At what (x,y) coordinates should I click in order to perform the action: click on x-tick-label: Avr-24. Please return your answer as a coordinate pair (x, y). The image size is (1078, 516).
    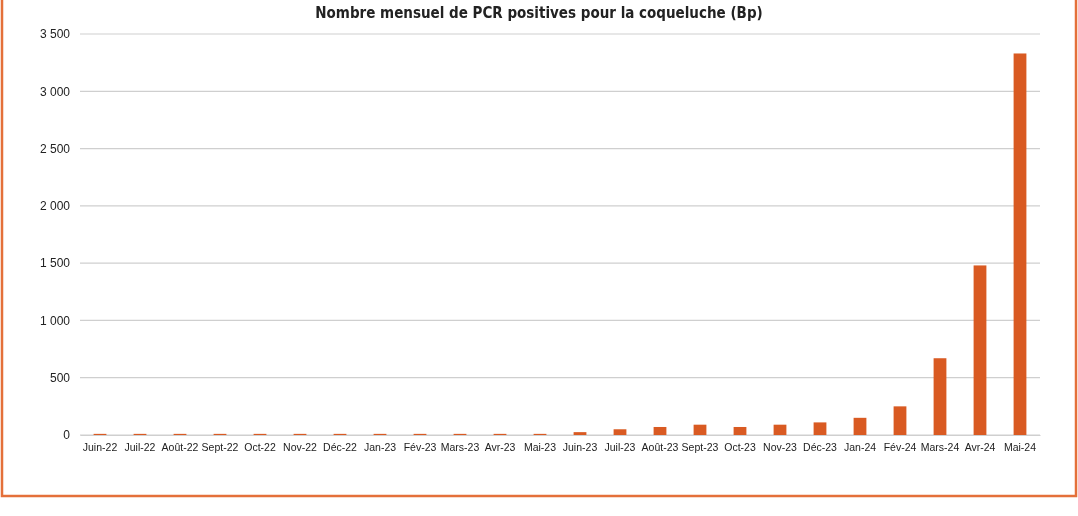
    Looking at the image, I should click on (980, 447).